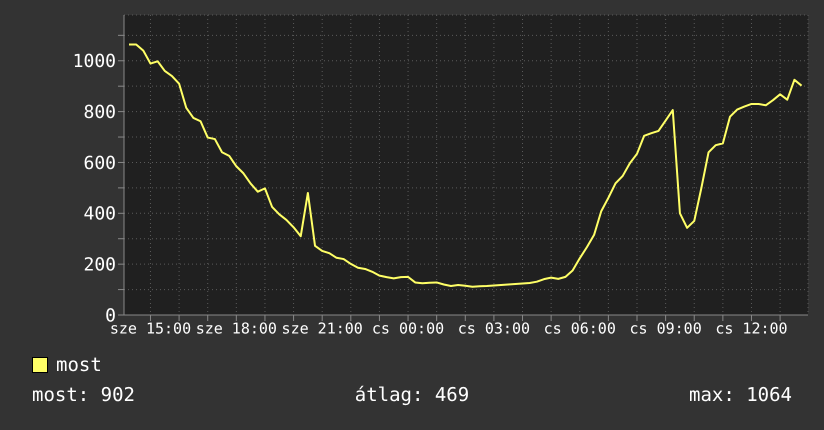 This screenshot has height=430, width=824. Describe the element at coordinates (94, 61) in the screenshot. I see `y-tick-label: 1000` at that location.